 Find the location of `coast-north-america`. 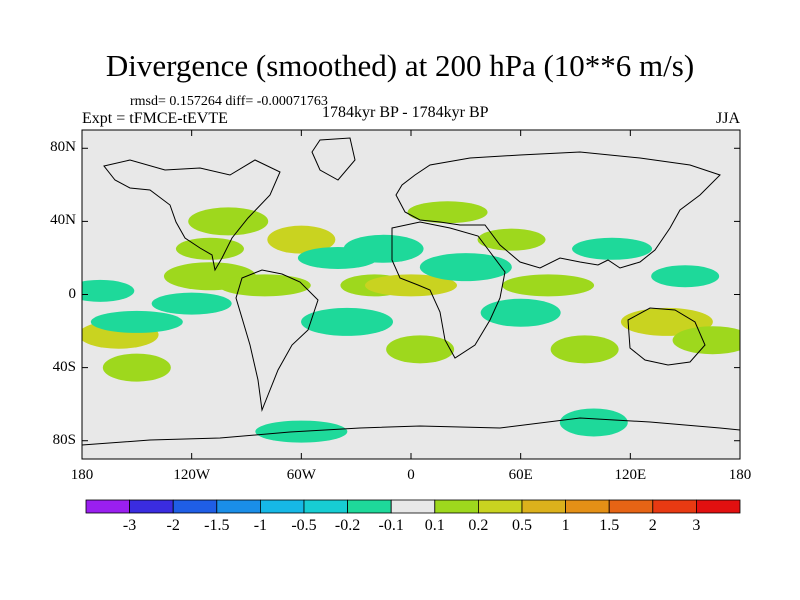

coast-north-america is located at coordinates (192, 215).